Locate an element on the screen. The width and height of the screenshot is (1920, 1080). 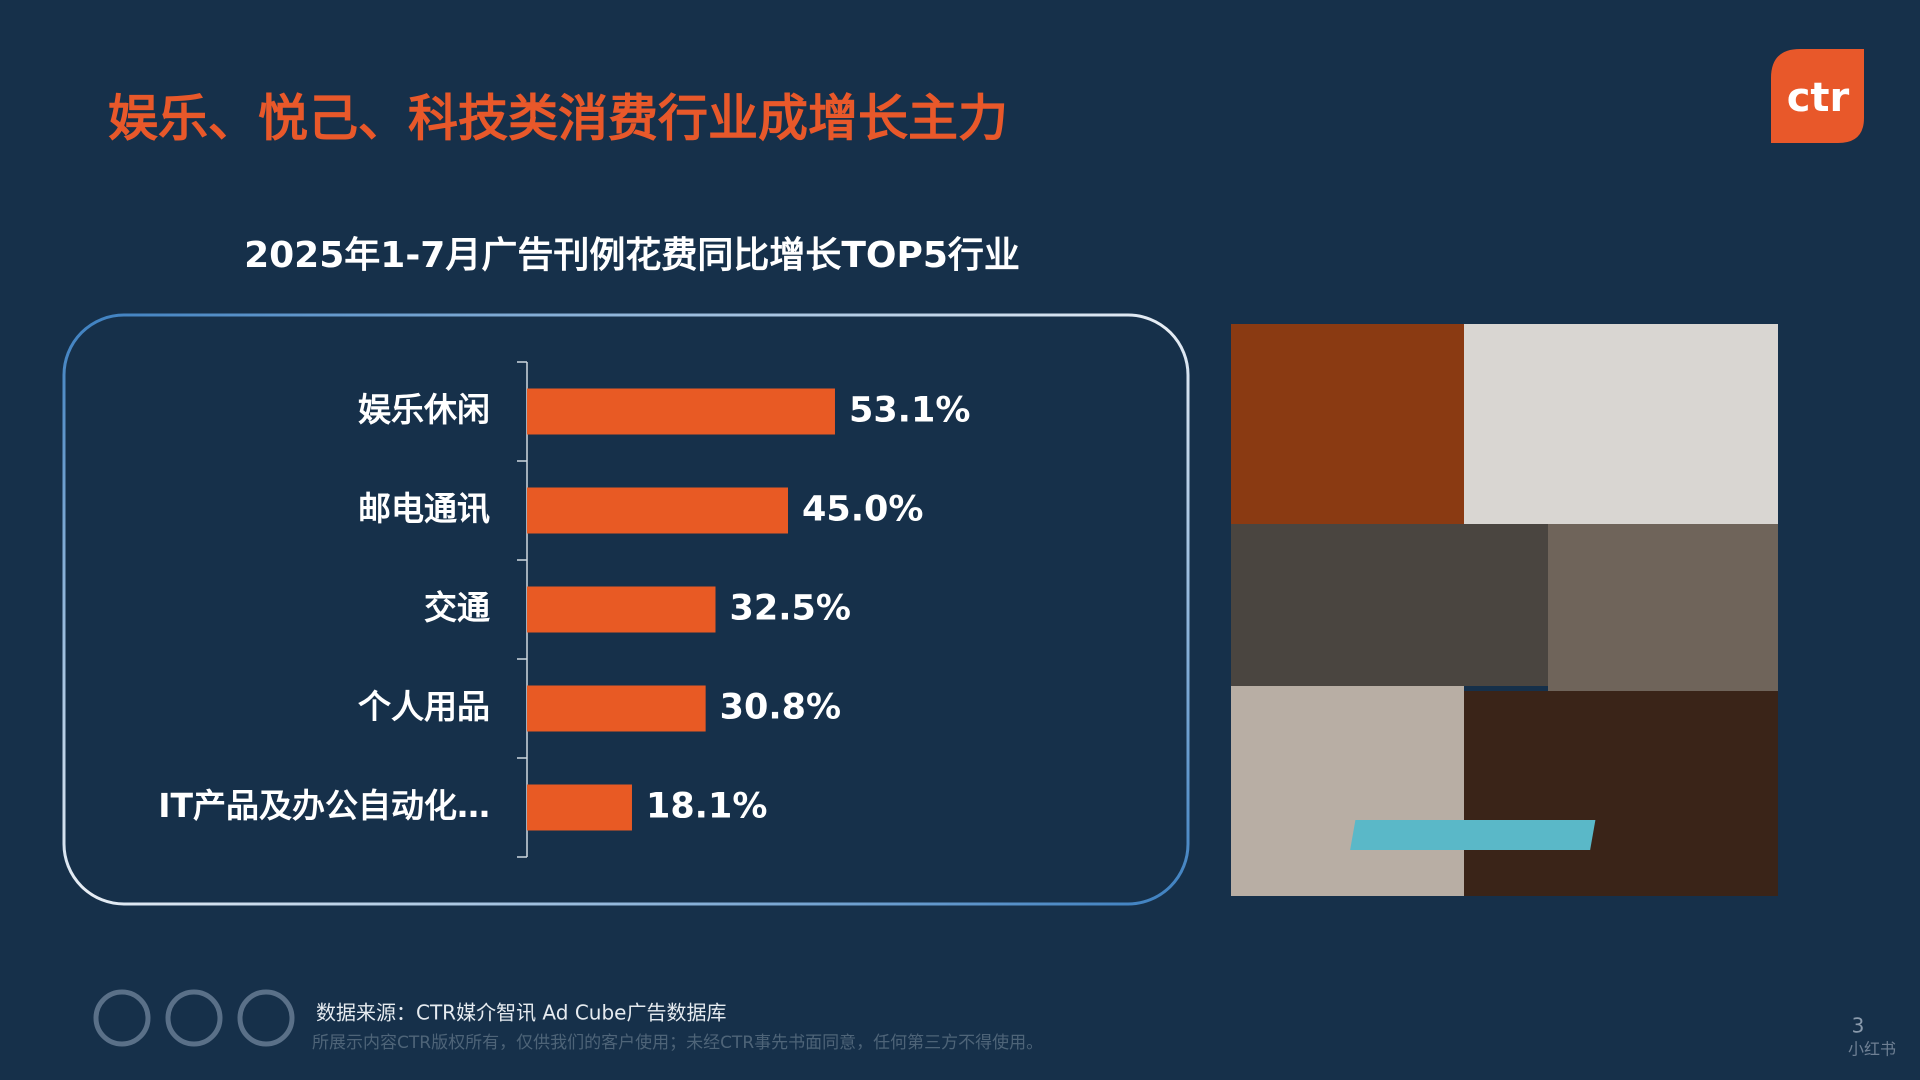
page-number: 3 is located at coordinates (1858, 1026).